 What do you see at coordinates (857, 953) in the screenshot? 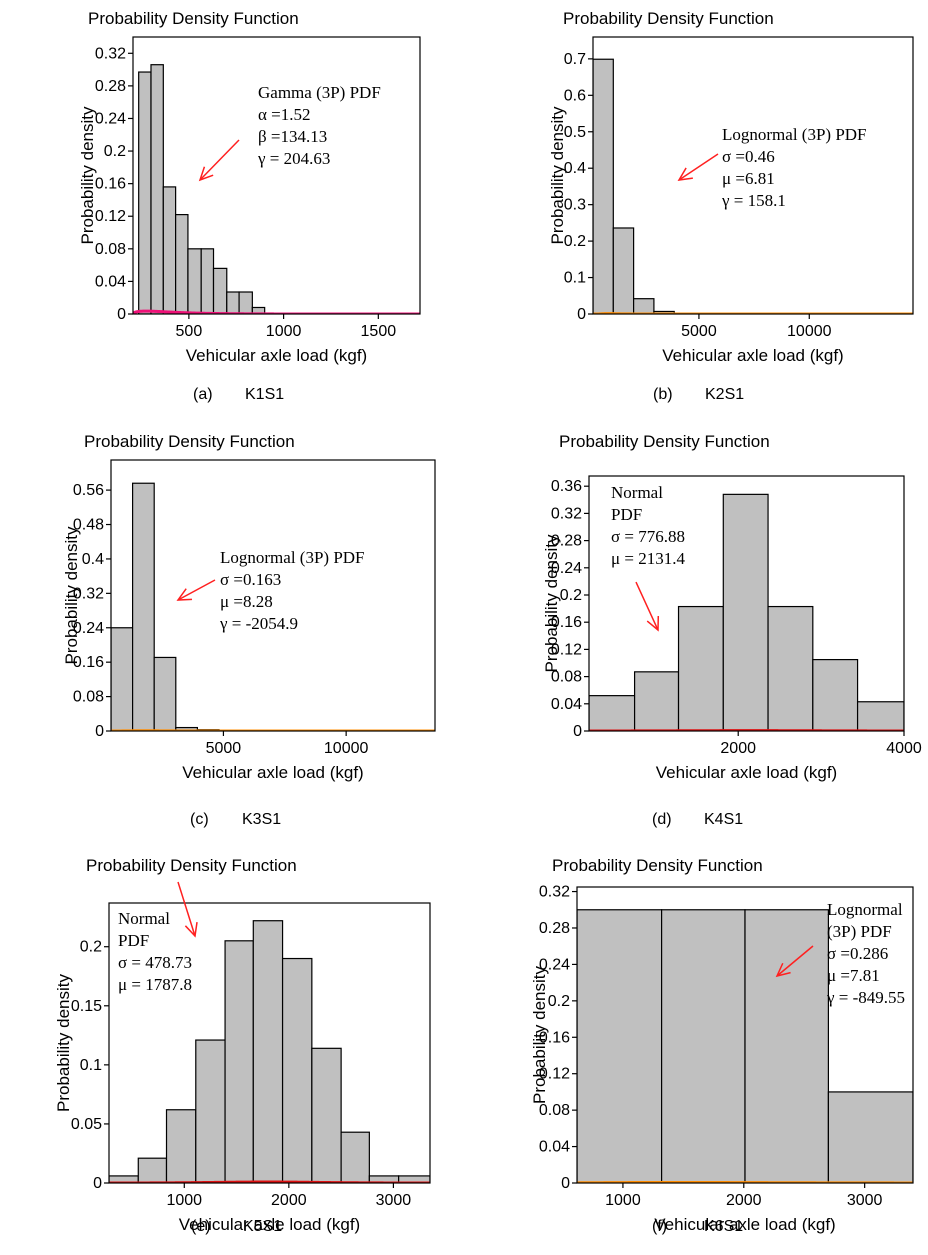
I see `fit-parameter-label: σ =0.286` at bounding box center [857, 953].